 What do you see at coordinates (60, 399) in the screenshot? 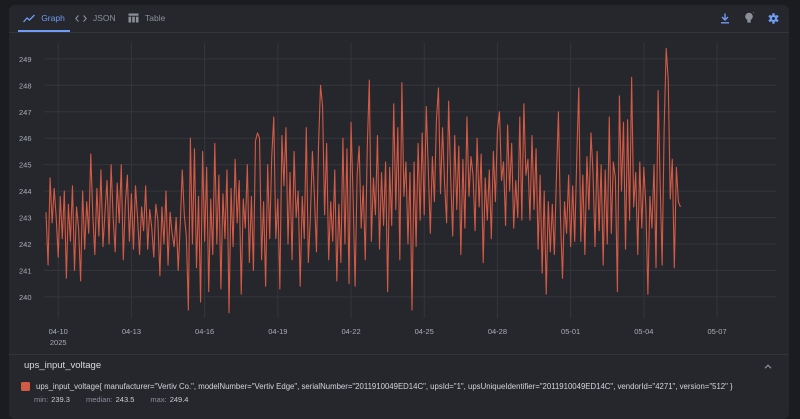
I see `stat-min-value: 239.3` at bounding box center [60, 399].